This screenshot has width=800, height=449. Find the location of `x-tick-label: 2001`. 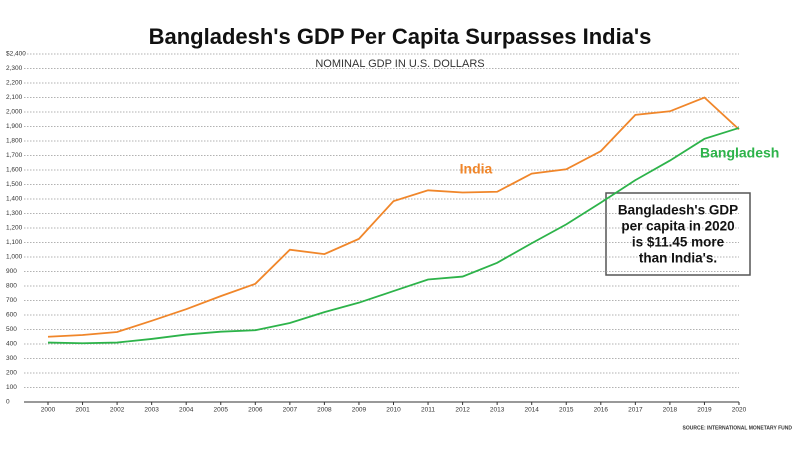

x-tick-label: 2001 is located at coordinates (82, 410).